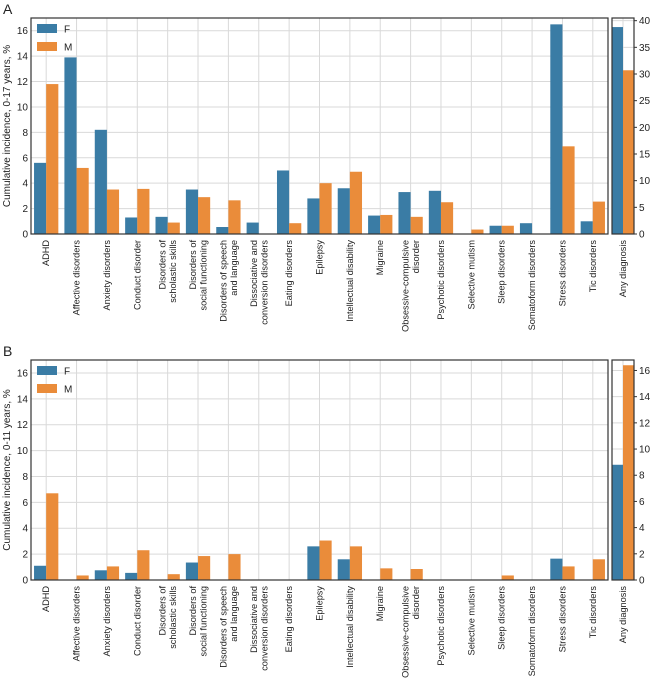 This screenshot has width=661, height=686. What do you see at coordinates (350, 281) in the screenshot?
I see `category-label: Intellectual disability` at bounding box center [350, 281].